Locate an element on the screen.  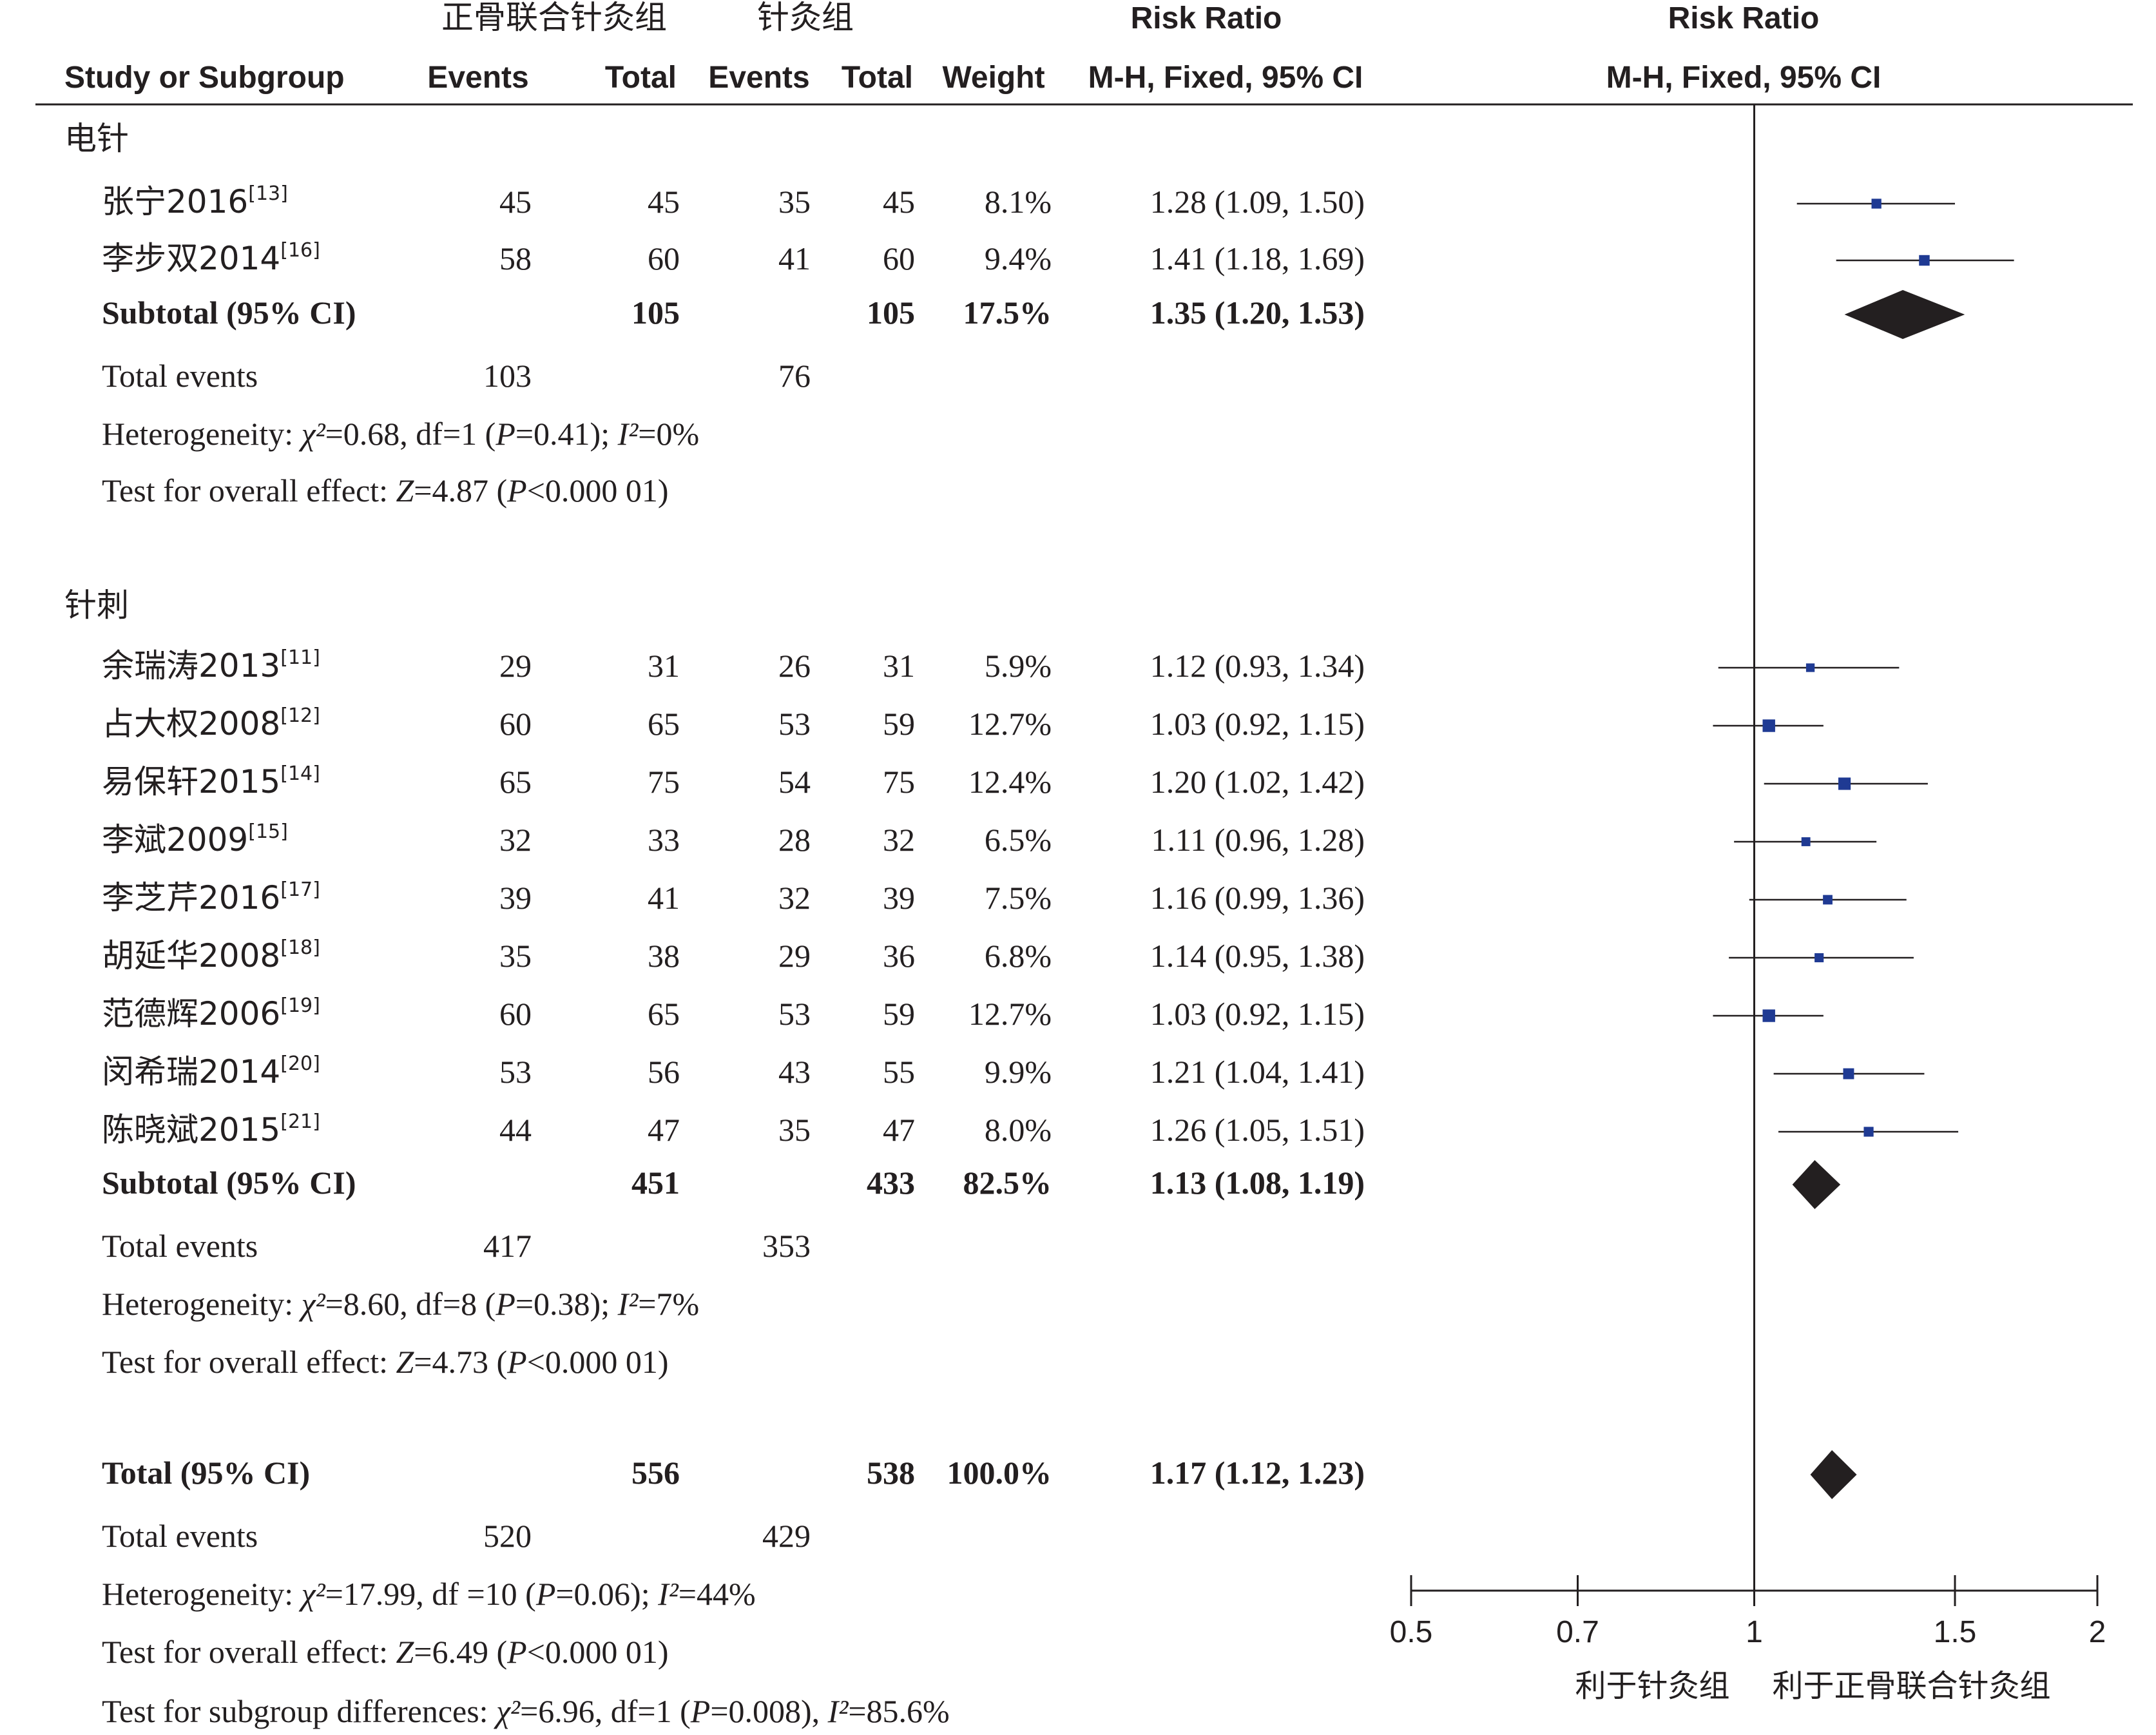
study-name: 余瑞涛2013 is located at coordinates (191, 665).